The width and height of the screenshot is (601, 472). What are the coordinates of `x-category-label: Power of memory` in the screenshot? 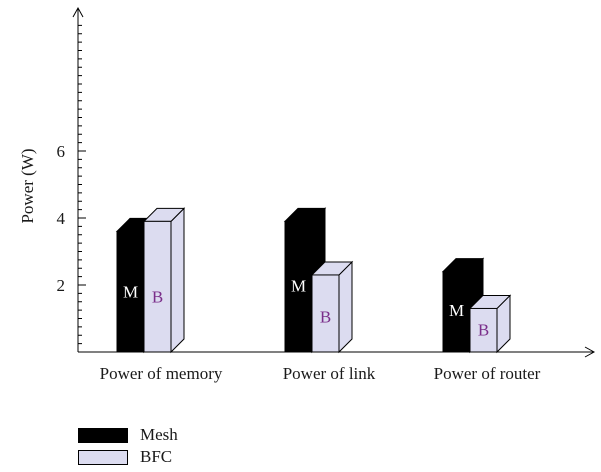 It's located at (161, 373).